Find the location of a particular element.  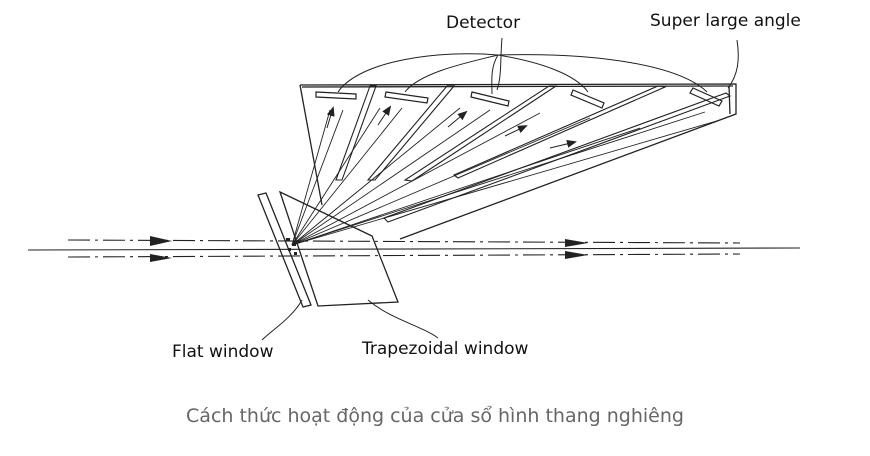

detector-elements is located at coordinates (519, 98).